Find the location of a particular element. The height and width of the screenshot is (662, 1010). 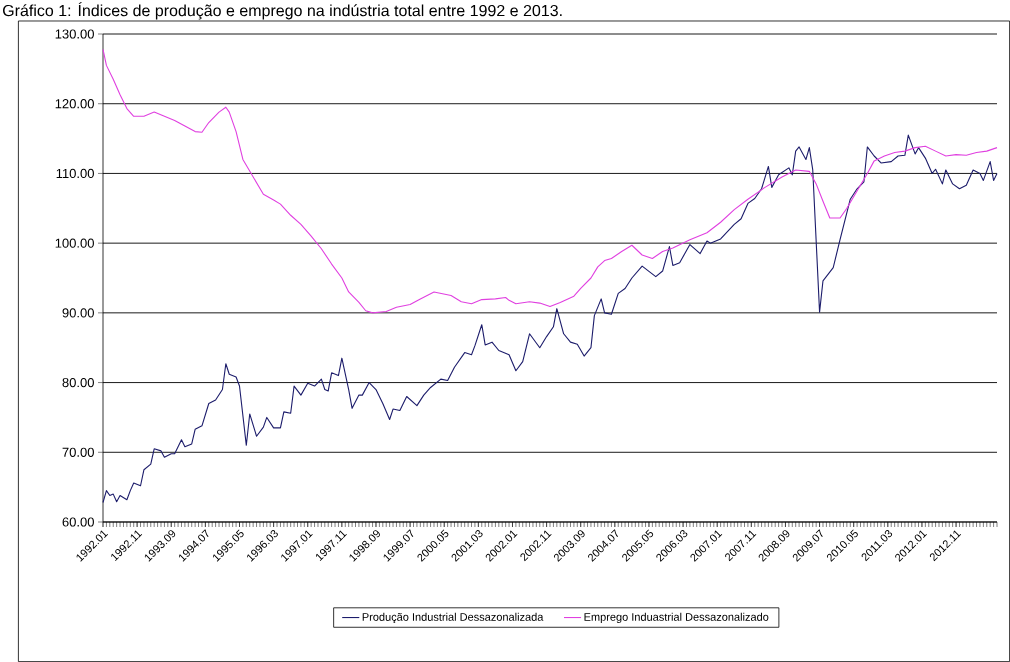

y-tick-label: 130.00 is located at coordinates (74, 34).